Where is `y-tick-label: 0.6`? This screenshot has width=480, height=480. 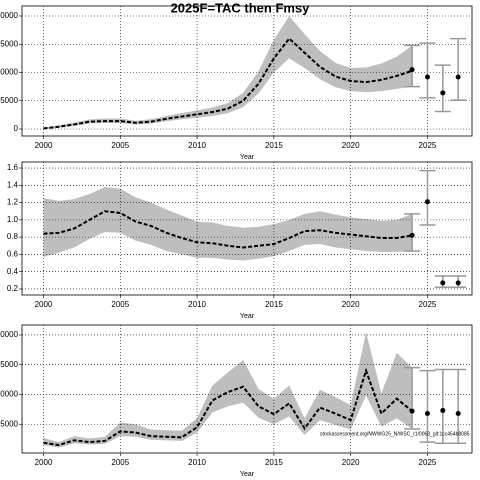 y-tick-label: 0.6 is located at coordinates (13, 254).